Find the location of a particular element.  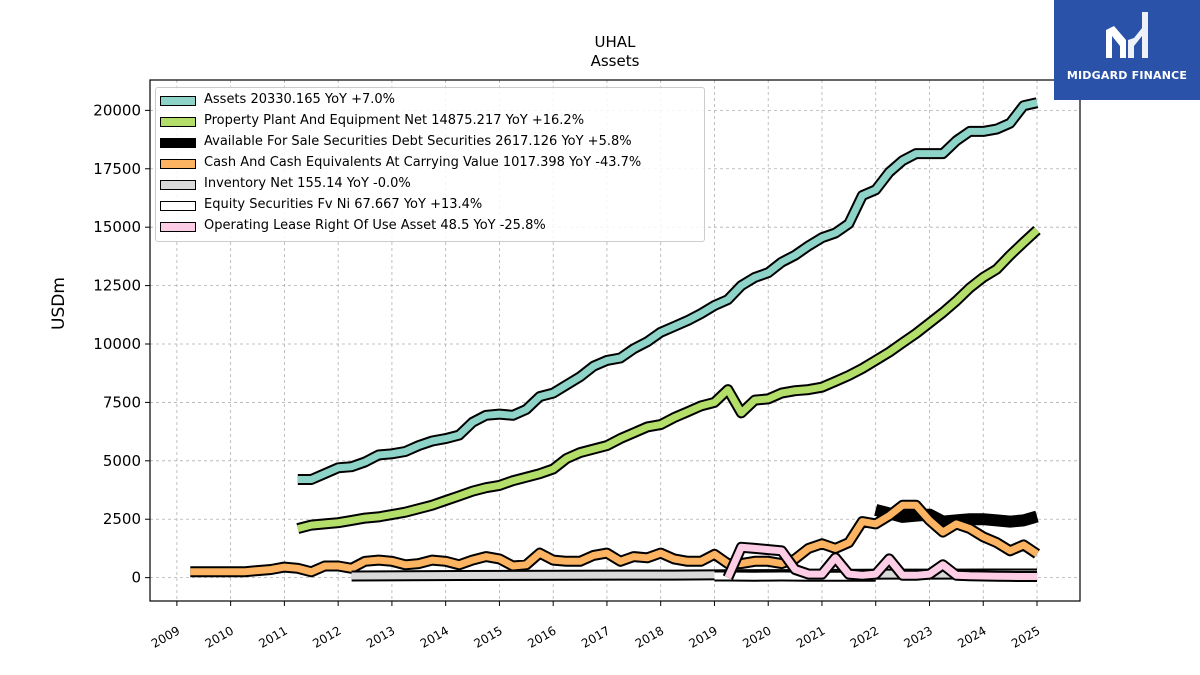

brand-logo: MIDGARD FINANCE is located at coordinates (1127, 50).